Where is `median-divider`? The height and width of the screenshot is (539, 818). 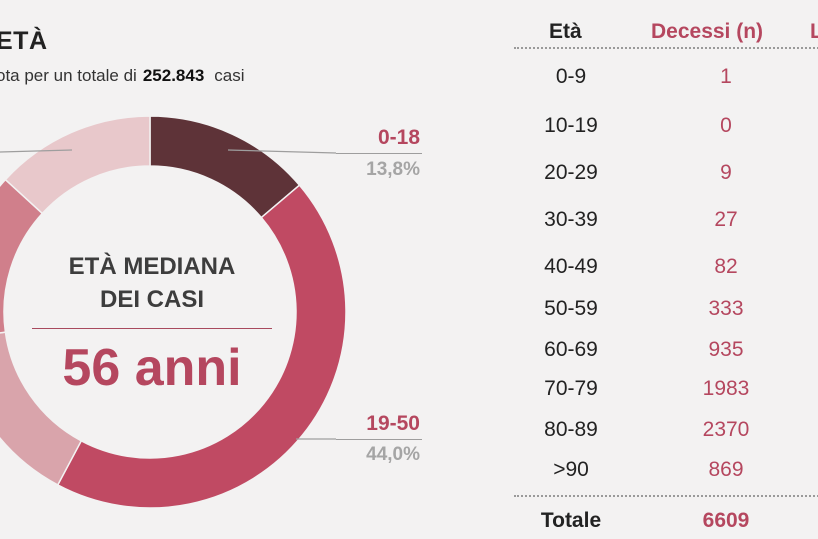
median-divider is located at coordinates (152, 328).